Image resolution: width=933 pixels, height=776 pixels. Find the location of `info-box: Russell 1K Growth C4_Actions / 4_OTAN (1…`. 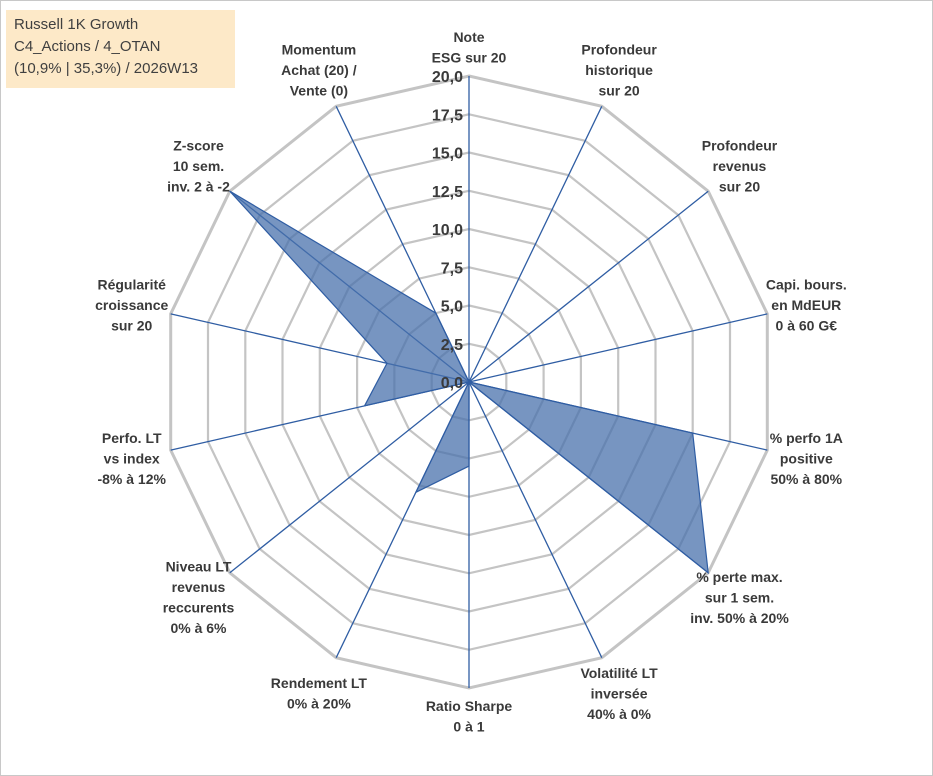

info-box: Russell 1K Growth C4_Actions / 4_OTAN (1… is located at coordinates (120, 49).